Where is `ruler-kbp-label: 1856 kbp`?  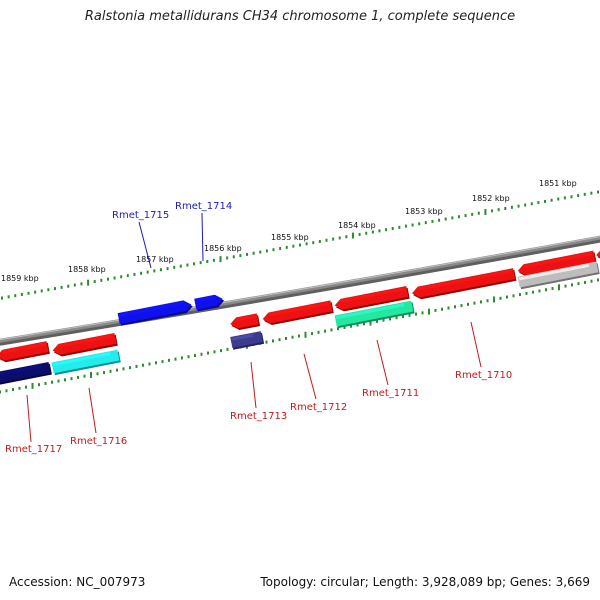
ruler-kbp-label: 1856 kbp is located at coordinates (223, 248).